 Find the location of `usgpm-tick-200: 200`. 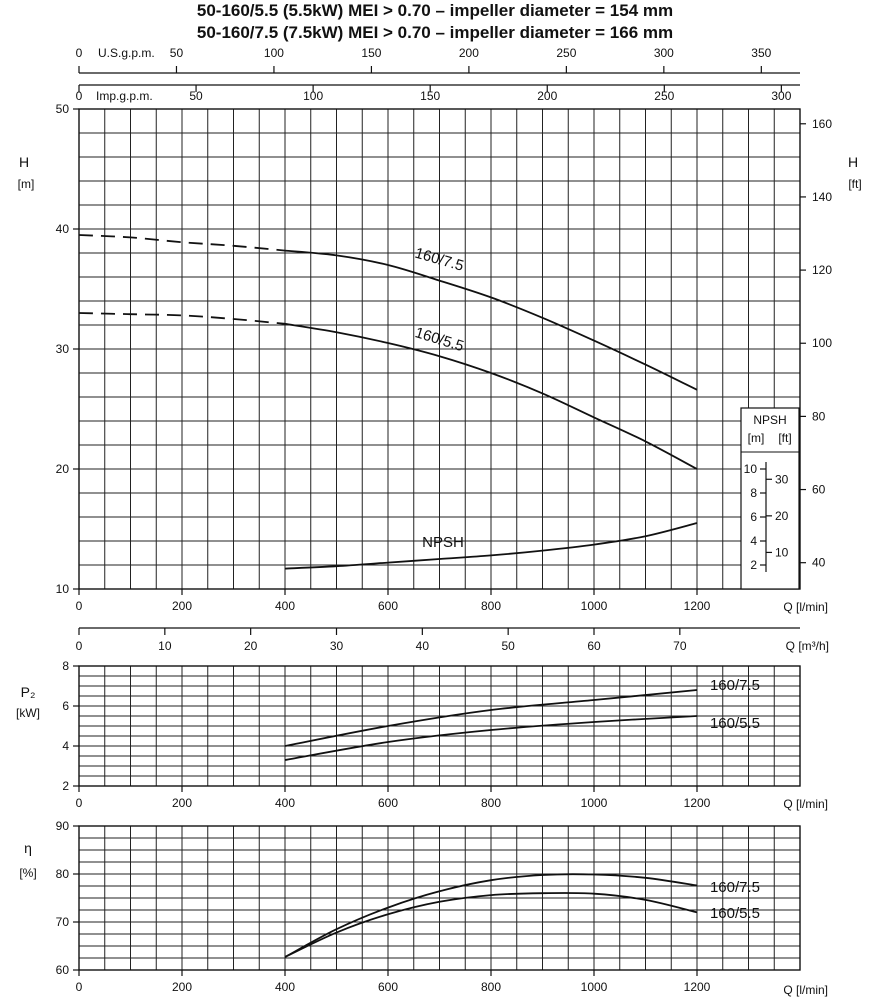

usgpm-tick-200: 200 is located at coordinates (469, 53).